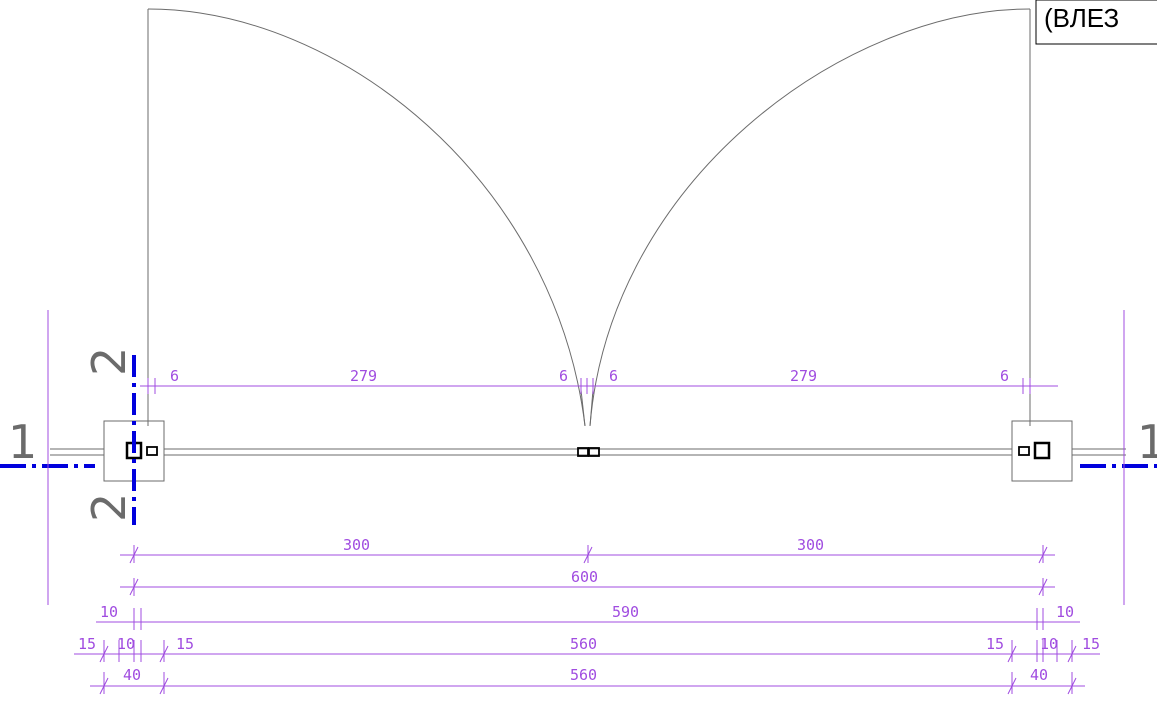 This screenshot has height=701, width=1157. What do you see at coordinates (625, 612) in the screenshot?
I see `dim-590: 590` at bounding box center [625, 612].